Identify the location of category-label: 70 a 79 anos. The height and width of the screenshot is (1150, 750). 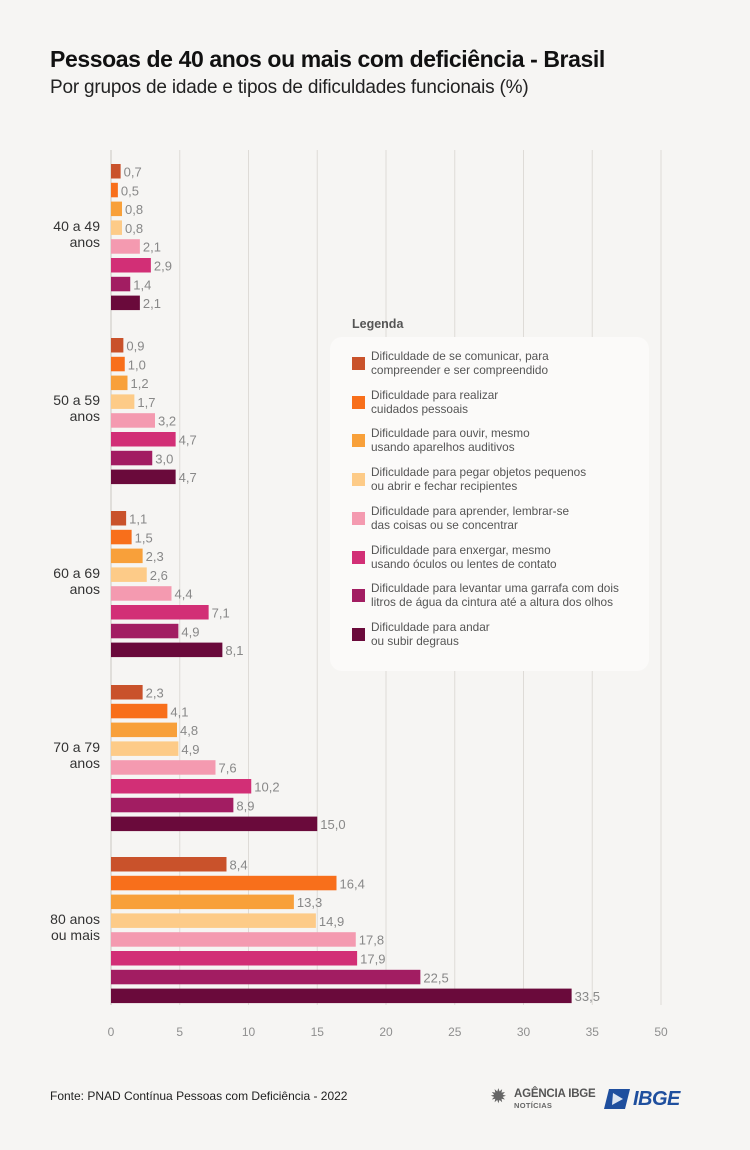
(76, 755).